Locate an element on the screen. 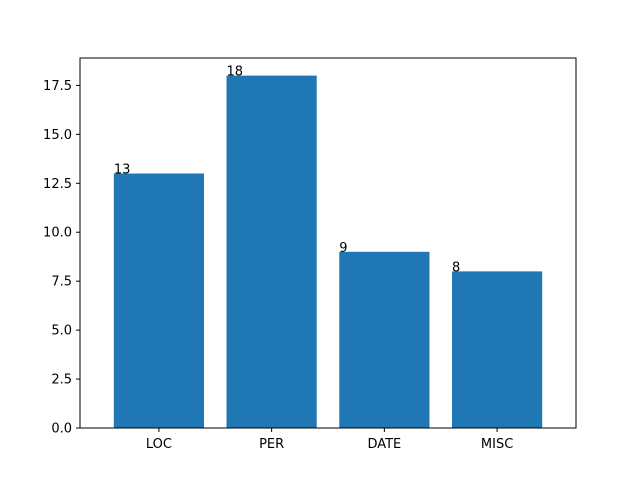  data-label-date: 9 is located at coordinates (343, 248).